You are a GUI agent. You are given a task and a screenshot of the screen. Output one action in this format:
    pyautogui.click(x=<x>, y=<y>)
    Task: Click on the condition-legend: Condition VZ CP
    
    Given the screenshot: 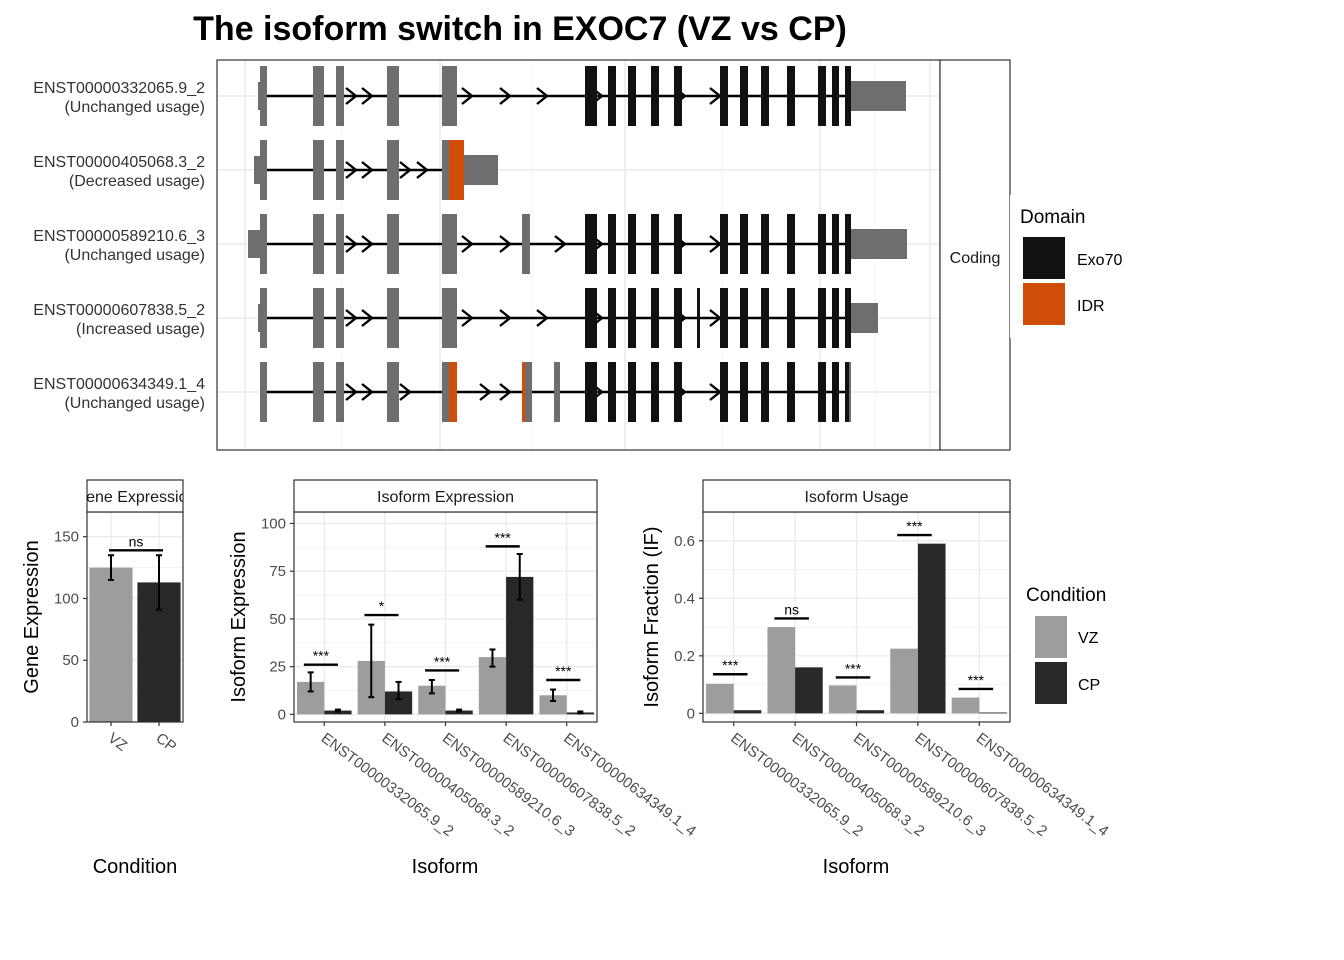 What is the action you would take?
    pyautogui.click(x=1066, y=644)
    